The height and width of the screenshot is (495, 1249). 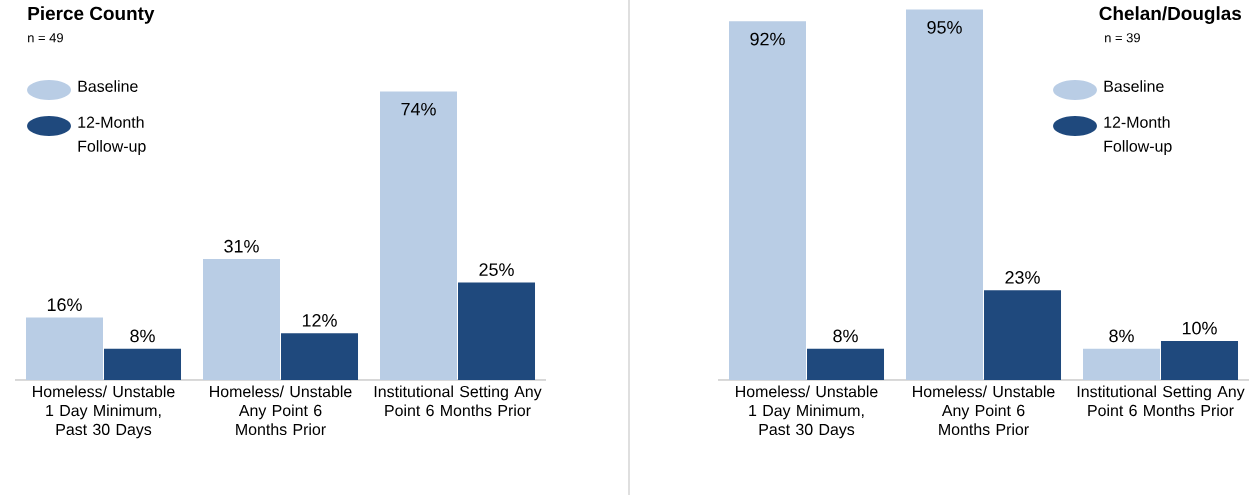 I want to click on text: n = 39, so click(x=1122, y=38).